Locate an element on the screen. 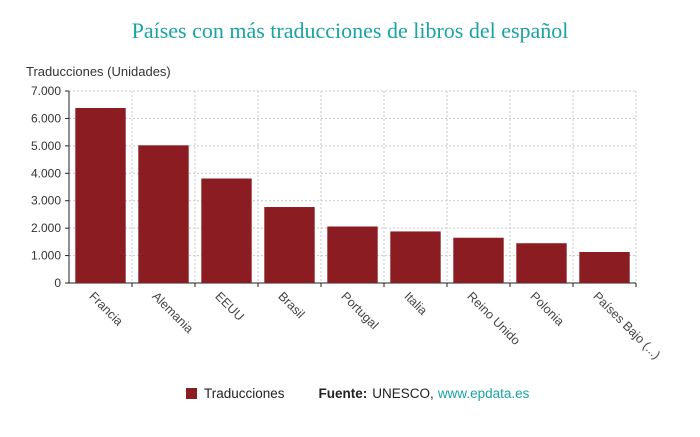  y-tick-label: 6.000 is located at coordinates (46, 118).